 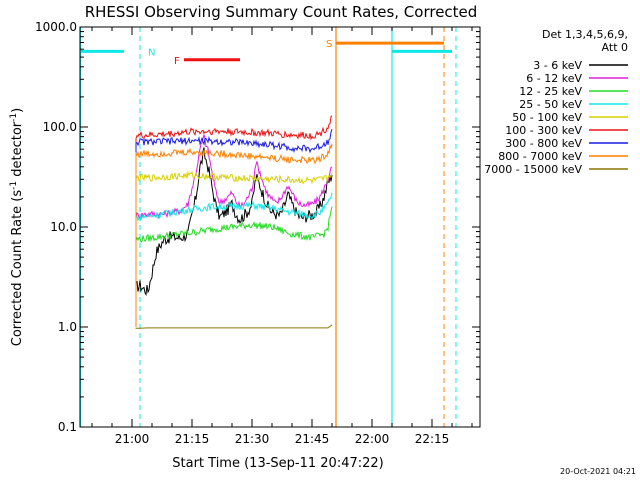 What do you see at coordinates (540, 156) in the screenshot?
I see `legend-entry-label: 800 - 7000 keV` at bounding box center [540, 156].